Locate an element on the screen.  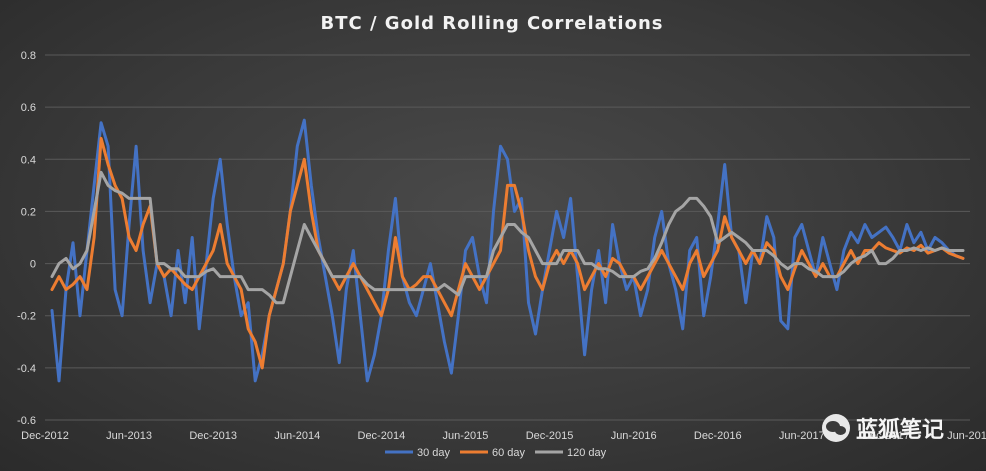
x-tick-label: Jun-2013 is located at coordinates (129, 436).